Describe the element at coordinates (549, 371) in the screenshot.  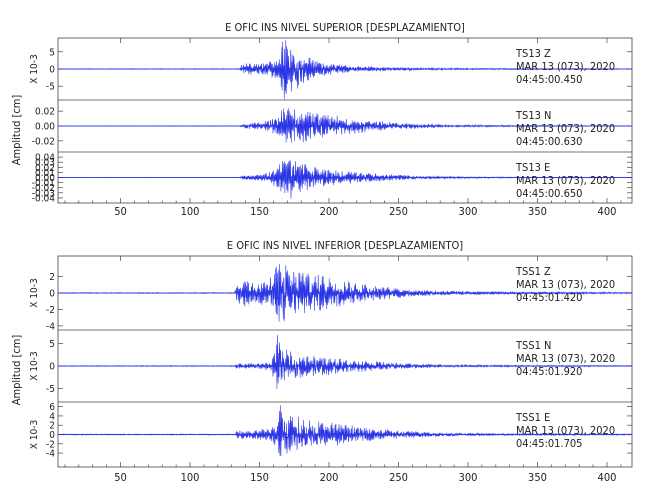
I see `time-label: 04:45:01.920` at that location.